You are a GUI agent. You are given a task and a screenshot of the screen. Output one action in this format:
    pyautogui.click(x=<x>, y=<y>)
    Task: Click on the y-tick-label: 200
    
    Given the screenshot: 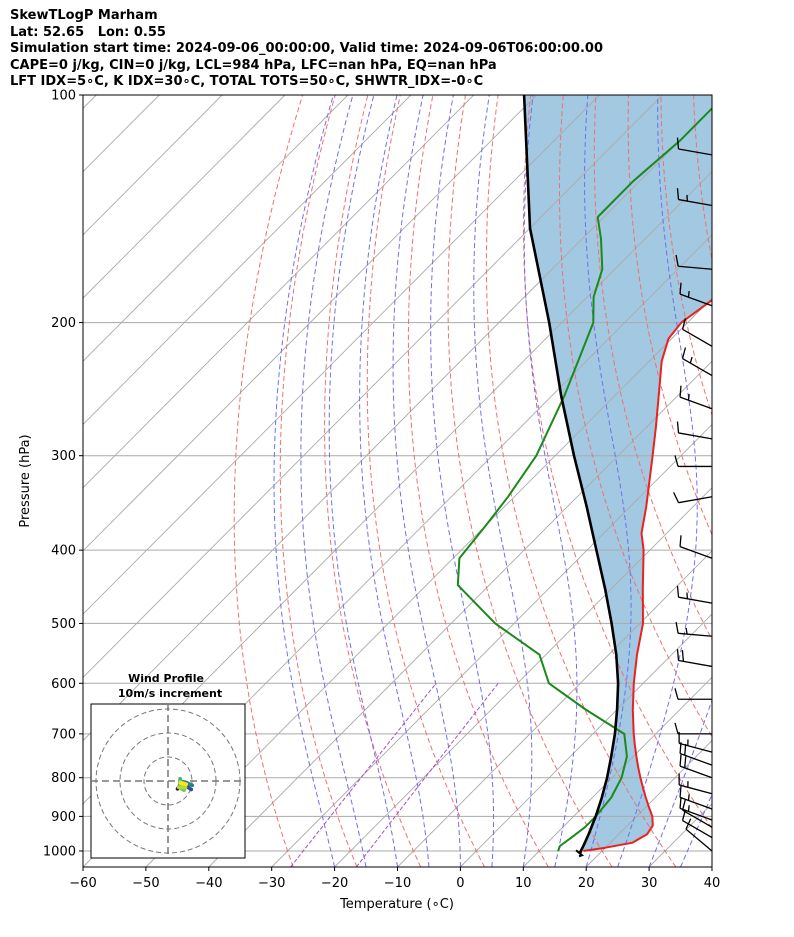 What is the action you would take?
    pyautogui.click(x=63, y=323)
    